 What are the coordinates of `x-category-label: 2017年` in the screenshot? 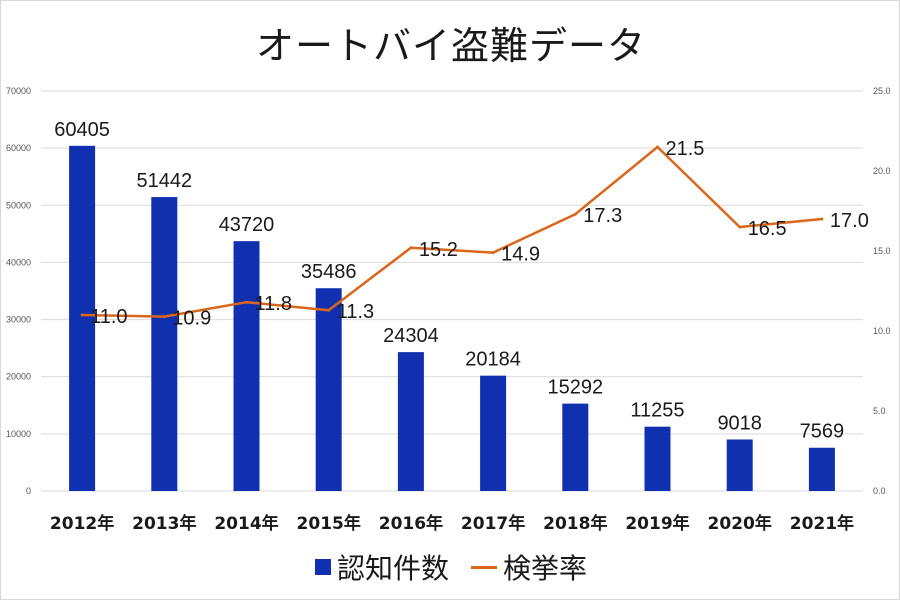 It's located at (493, 523).